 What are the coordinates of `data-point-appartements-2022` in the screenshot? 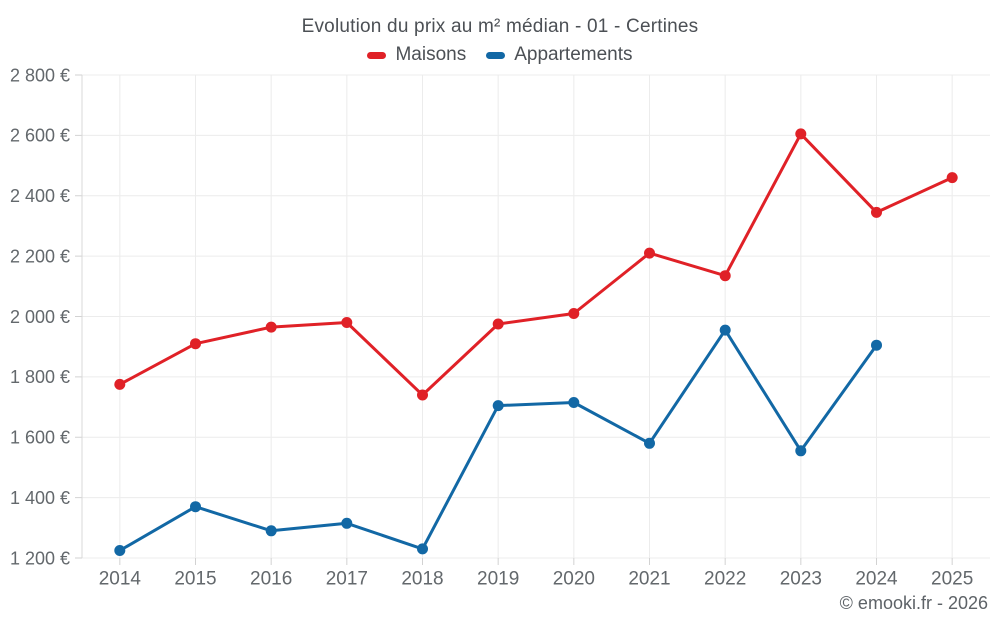 It's located at (725, 330).